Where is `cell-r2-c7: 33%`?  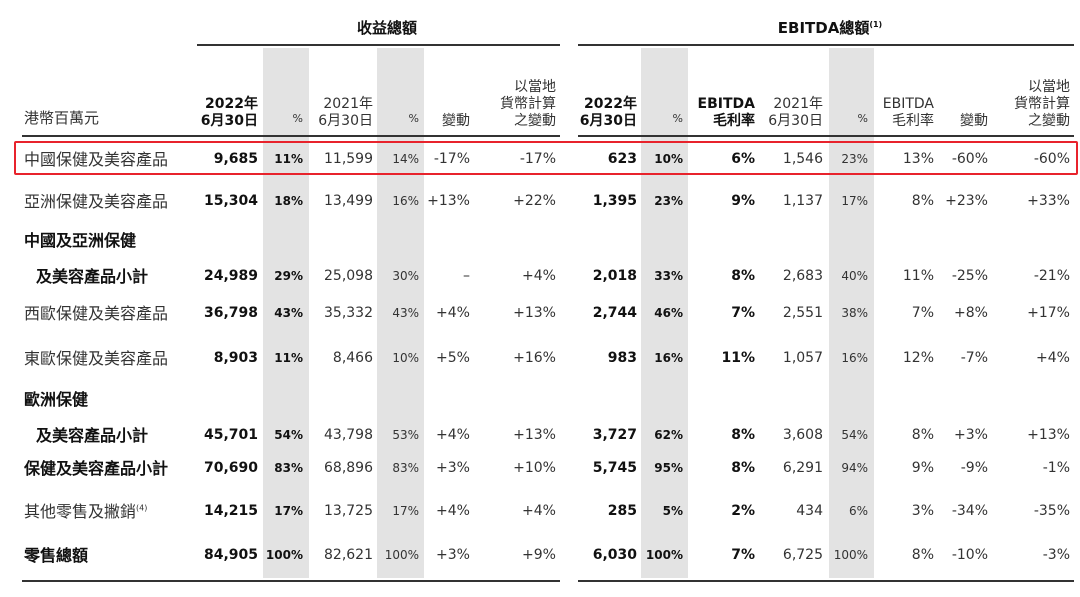
cell-r2-c7: 33% is located at coordinates (668, 276).